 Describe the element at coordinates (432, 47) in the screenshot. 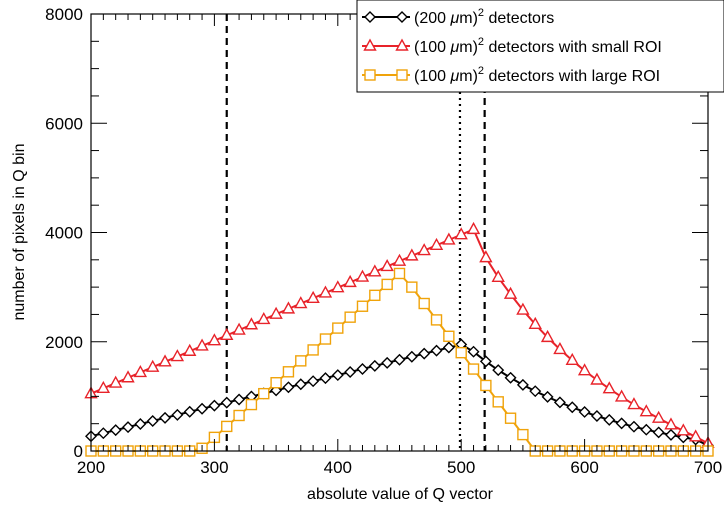

I see `legend-label-part: (100` at that location.